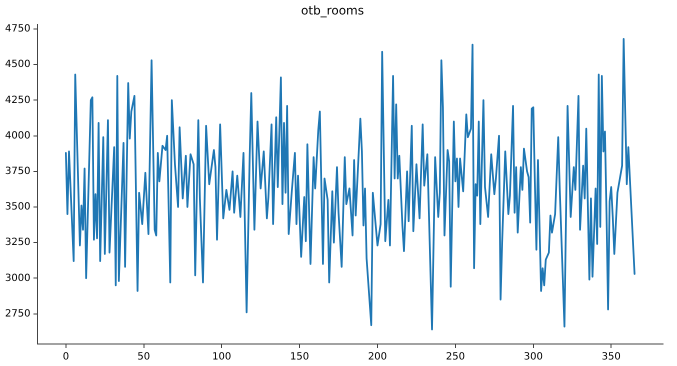  Describe the element at coordinates (378, 357) in the screenshot. I see `x-tick-label: 200` at that location.